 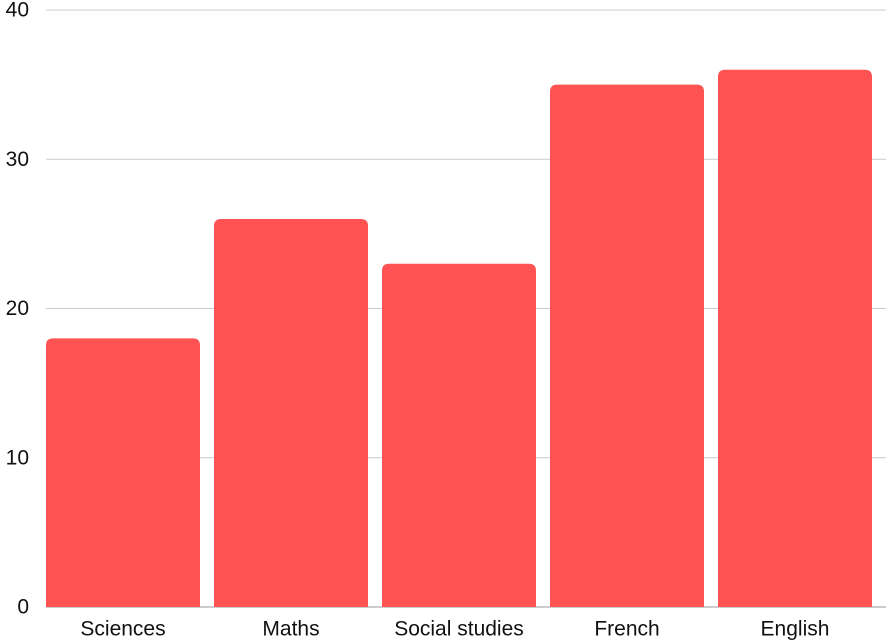 What do you see at coordinates (17, 159) in the screenshot?
I see `y-tick-label: 30` at bounding box center [17, 159].